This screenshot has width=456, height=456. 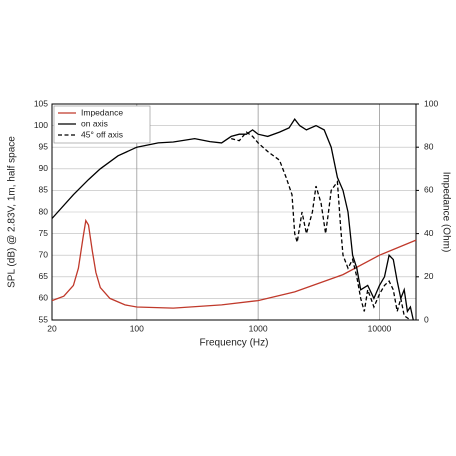 What do you see at coordinates (429, 233) in the screenshot?
I see `y2-tick-label: 40` at bounding box center [429, 233].